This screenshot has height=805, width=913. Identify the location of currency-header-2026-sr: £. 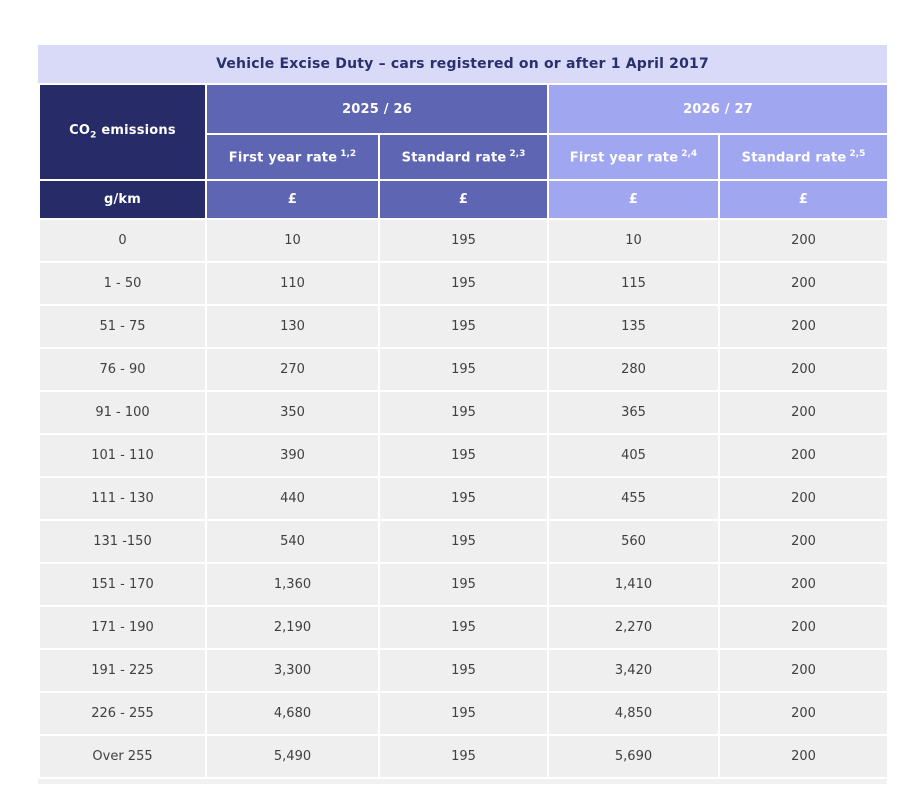
(803, 199).